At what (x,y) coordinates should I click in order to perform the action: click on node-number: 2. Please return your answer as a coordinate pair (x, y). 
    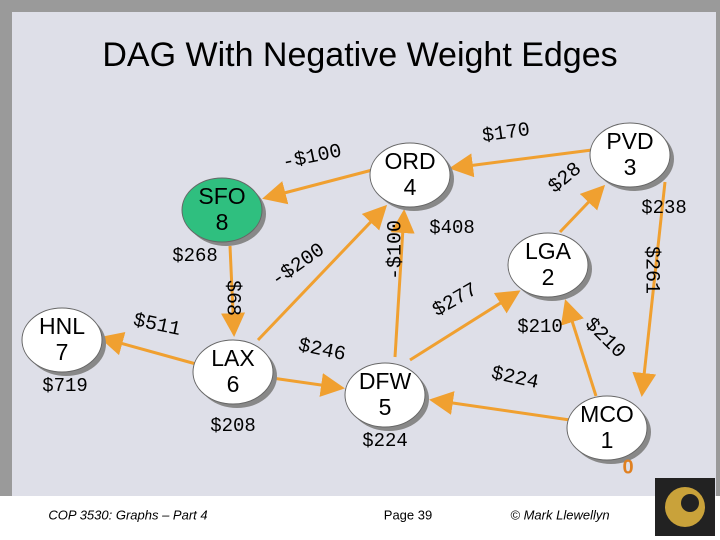
    Looking at the image, I should click on (548, 277).